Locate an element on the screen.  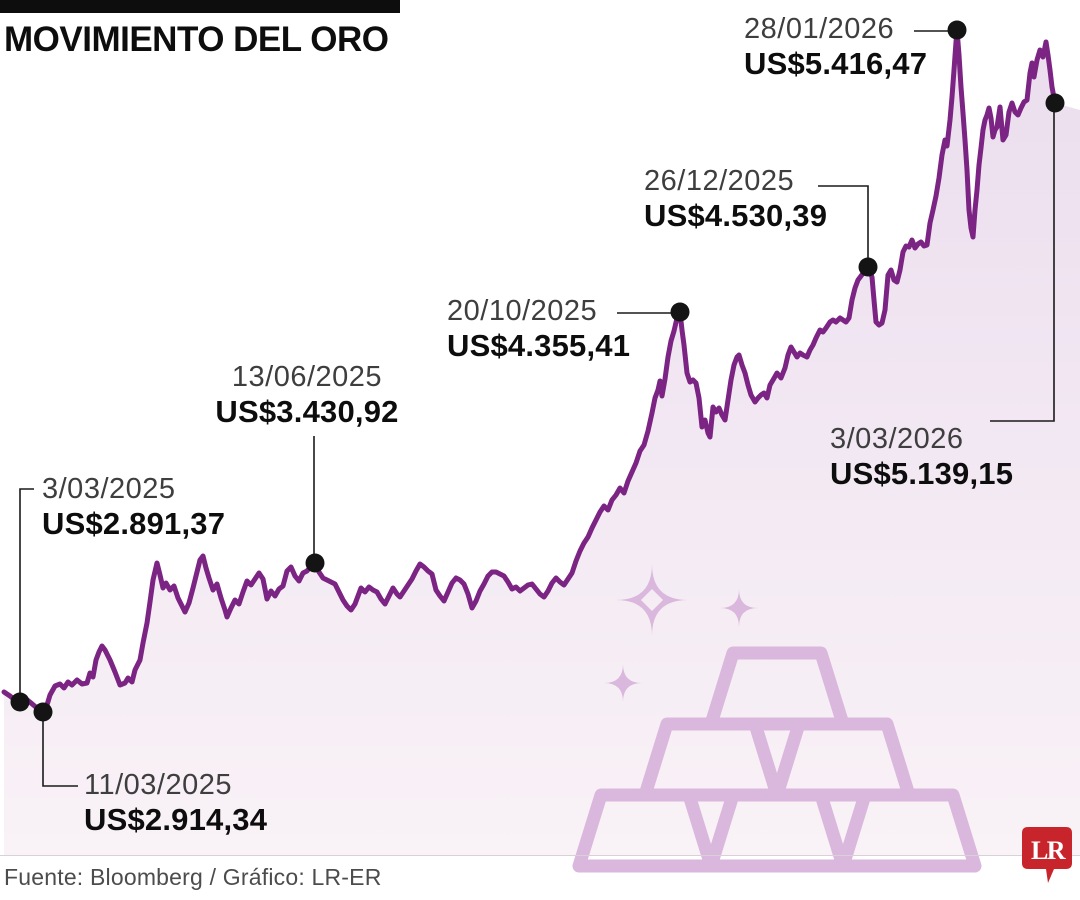
title-accent-bar is located at coordinates (200, 6).